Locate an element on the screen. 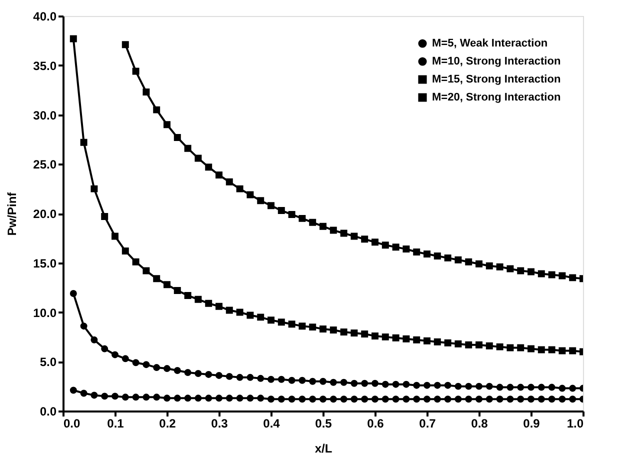  legend-label: M=20, Strong Interaction is located at coordinates (496, 98).